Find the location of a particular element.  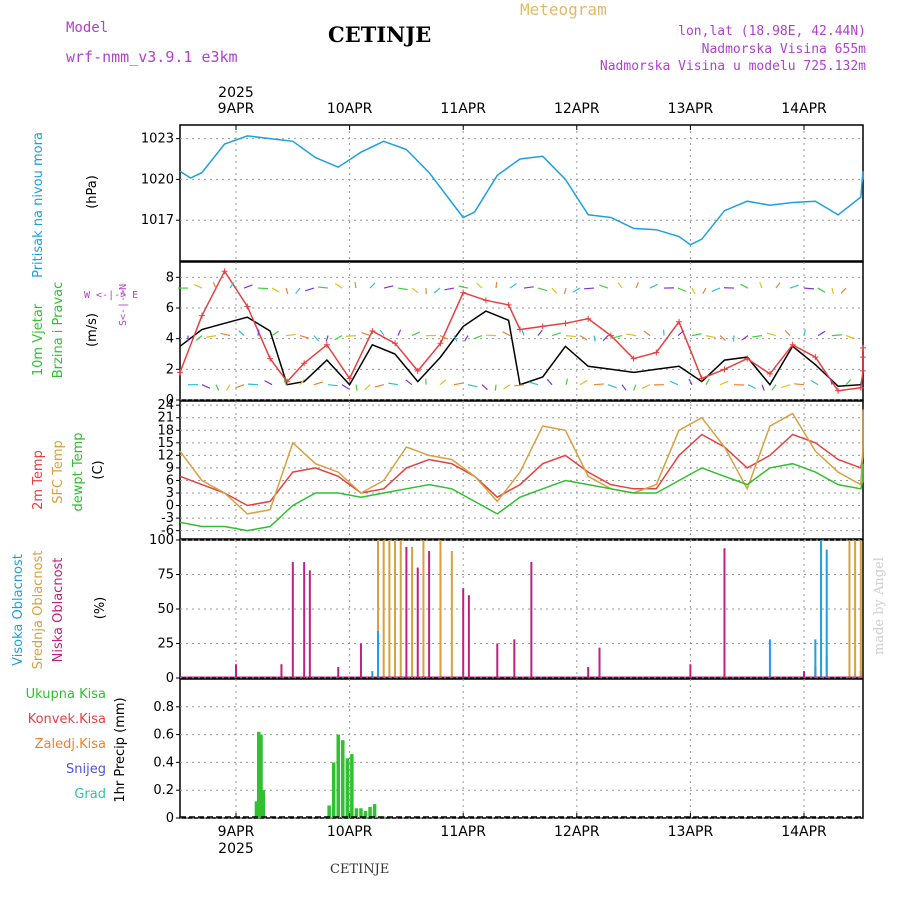

day-label-top: 9APR is located at coordinates (236, 109).